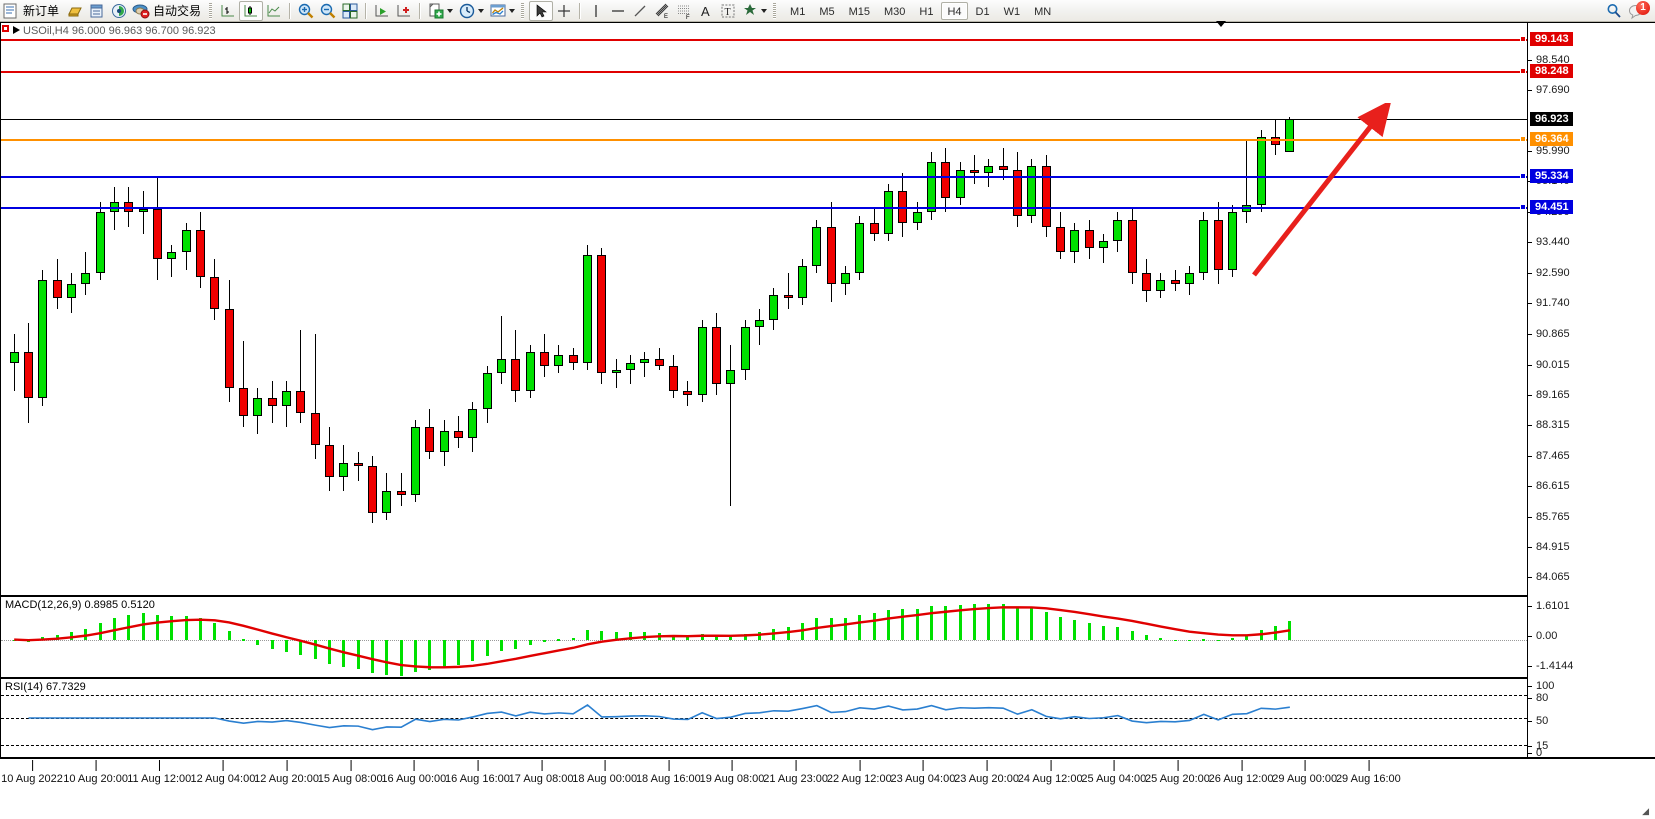 The width and height of the screenshot is (1655, 819). Describe the element at coordinates (764, 40) in the screenshot. I see `price-level-resistance-top` at that location.